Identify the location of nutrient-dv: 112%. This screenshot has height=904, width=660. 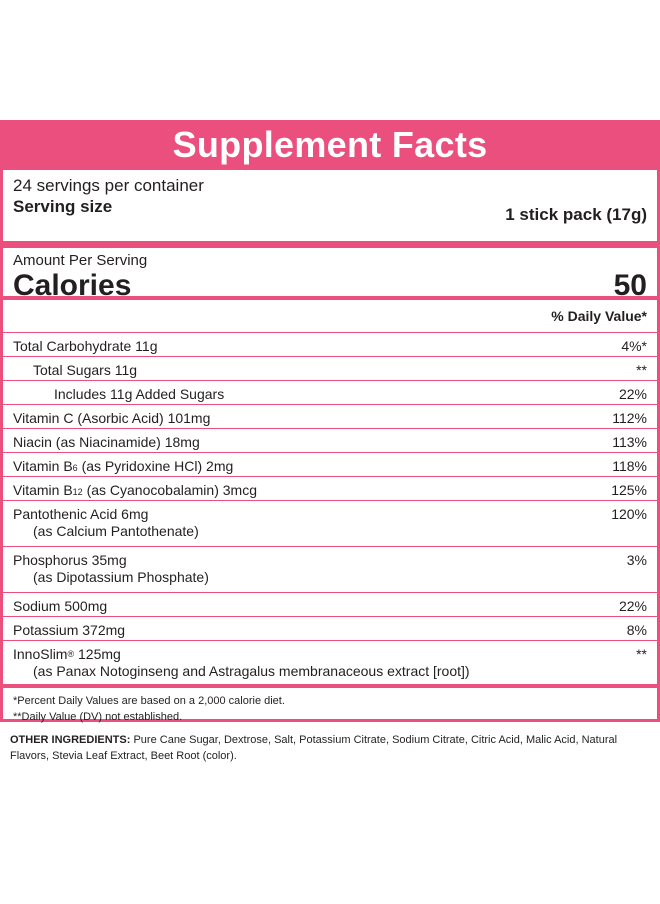
(629, 418).